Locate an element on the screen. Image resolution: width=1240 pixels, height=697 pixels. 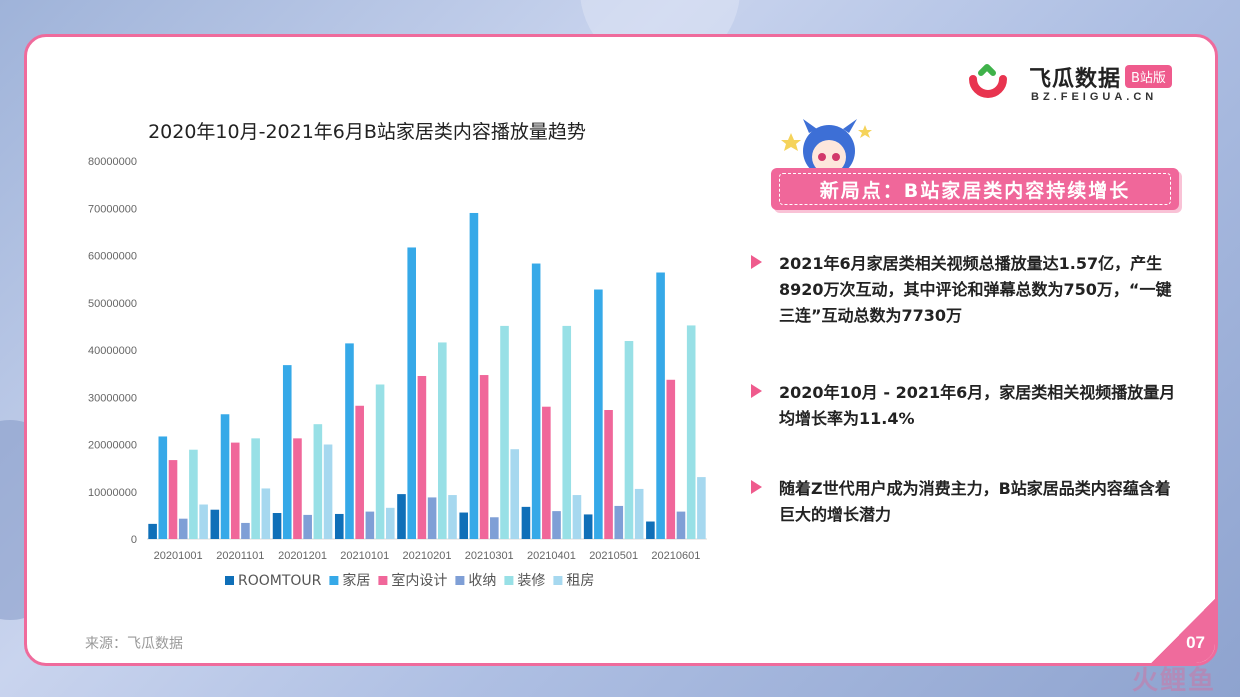
bar-租房-20201201 is located at coordinates (328, 491).